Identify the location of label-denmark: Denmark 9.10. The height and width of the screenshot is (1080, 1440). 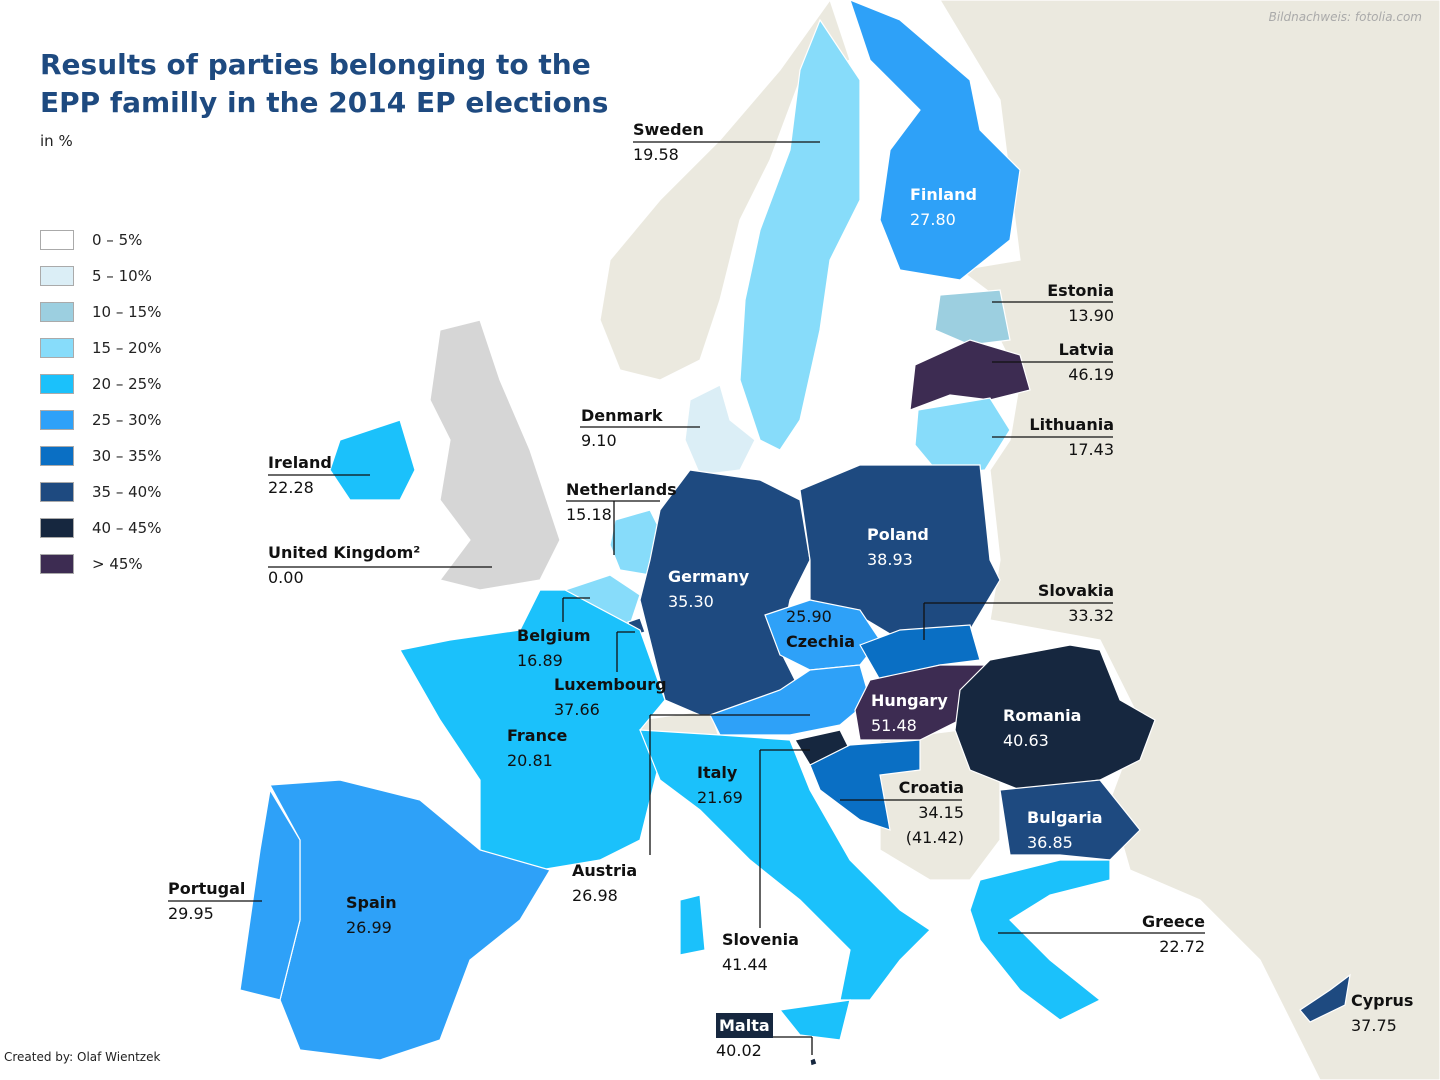
(622, 428).